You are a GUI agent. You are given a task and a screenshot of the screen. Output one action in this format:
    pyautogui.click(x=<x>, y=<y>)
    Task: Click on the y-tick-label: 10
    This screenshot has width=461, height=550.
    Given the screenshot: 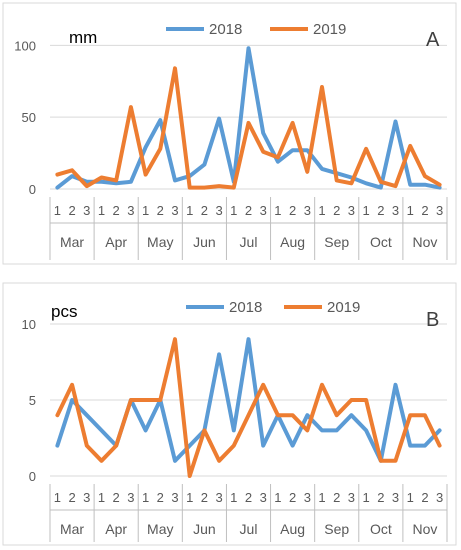 What is the action you would take?
    pyautogui.click(x=29, y=324)
    